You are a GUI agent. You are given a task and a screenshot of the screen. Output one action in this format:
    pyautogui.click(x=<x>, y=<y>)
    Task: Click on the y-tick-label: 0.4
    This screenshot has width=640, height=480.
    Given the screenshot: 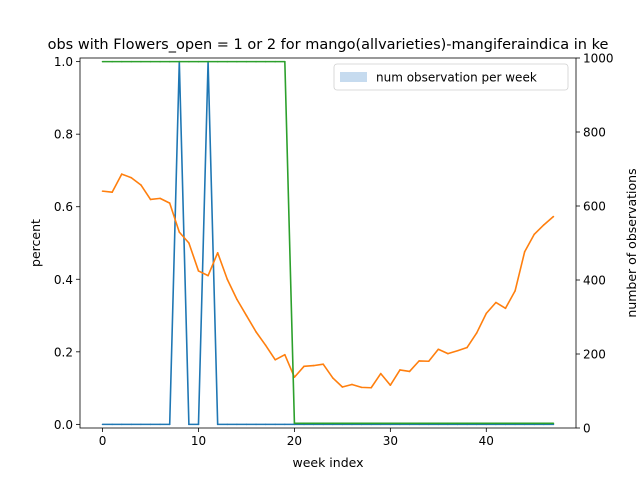 What is the action you would take?
    pyautogui.click(x=63, y=280)
    